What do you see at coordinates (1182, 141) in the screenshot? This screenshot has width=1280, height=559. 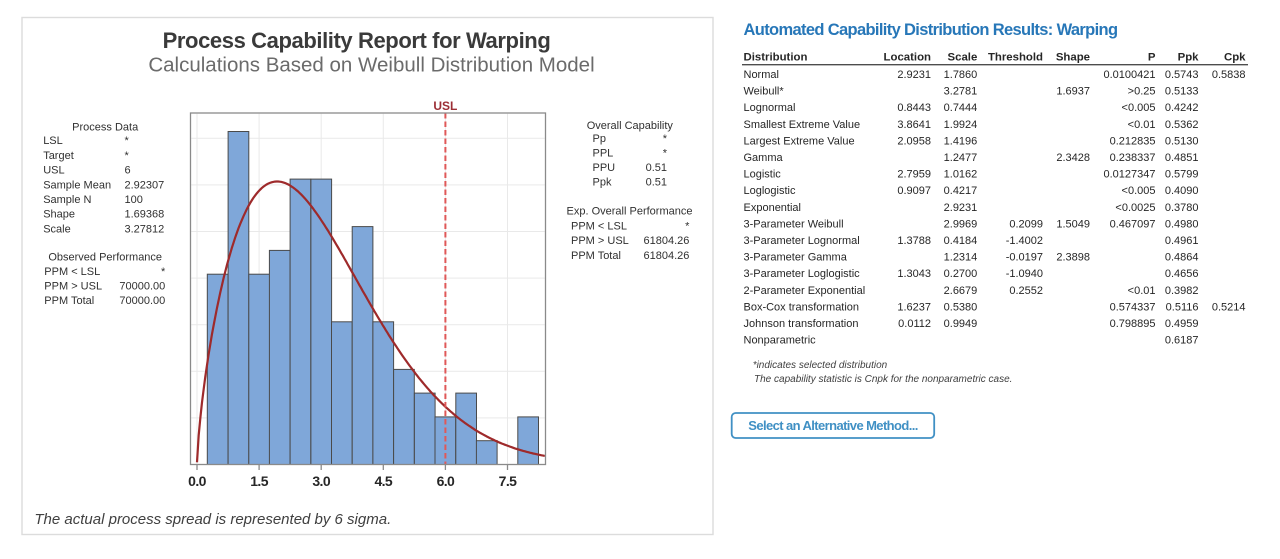 I see `svg-text: 0.5130` at bounding box center [1182, 141].